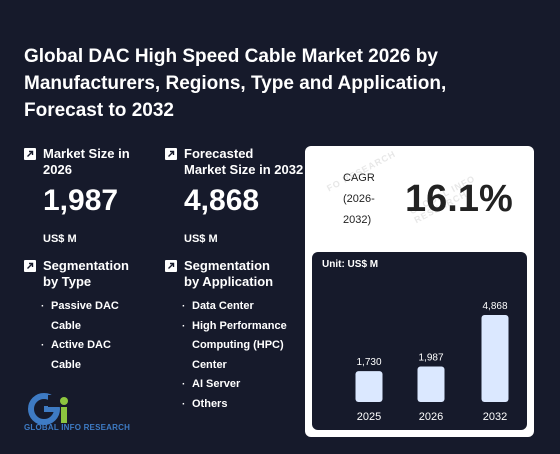 This screenshot has height=454, width=560. What do you see at coordinates (431, 417) in the screenshot?
I see `x-tick-label: 2026` at bounding box center [431, 417].